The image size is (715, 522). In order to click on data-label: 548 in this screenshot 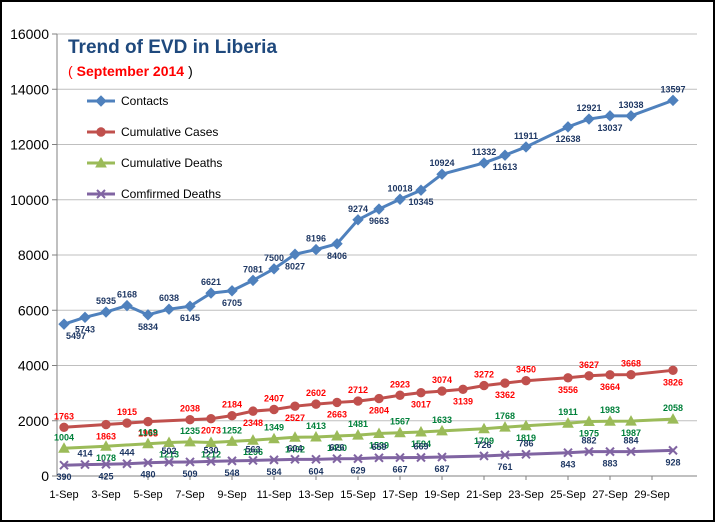, I will do `click(231, 473)`.